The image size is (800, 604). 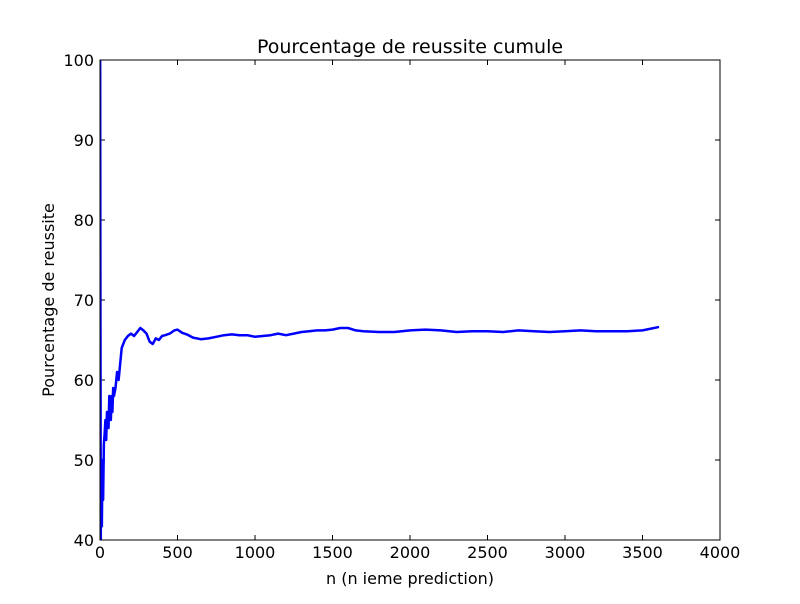 I want to click on y-tick-label: 80, so click(x=84, y=220).